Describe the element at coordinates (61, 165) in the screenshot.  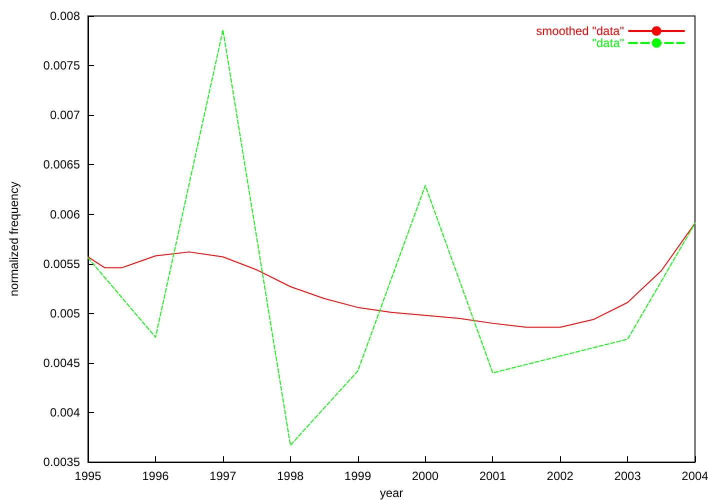
I see `y-tick-label: 0.0065` at that location.